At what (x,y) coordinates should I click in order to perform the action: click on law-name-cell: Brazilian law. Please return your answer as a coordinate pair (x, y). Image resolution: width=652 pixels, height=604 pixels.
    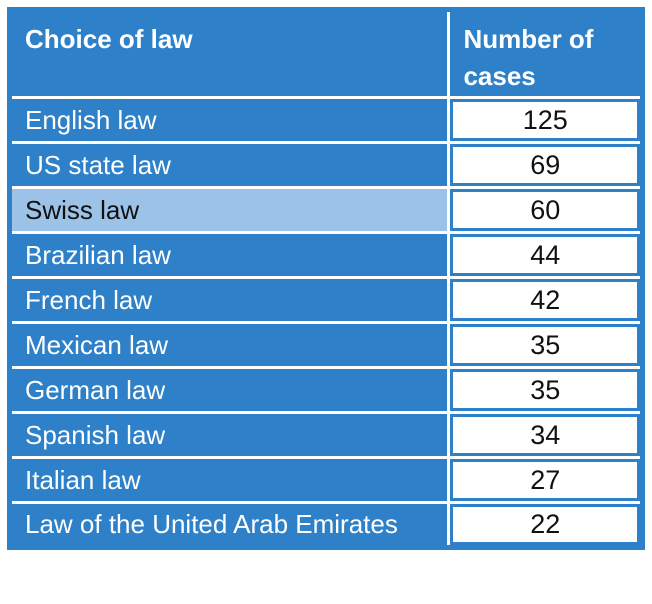
    Looking at the image, I should click on (229, 255).